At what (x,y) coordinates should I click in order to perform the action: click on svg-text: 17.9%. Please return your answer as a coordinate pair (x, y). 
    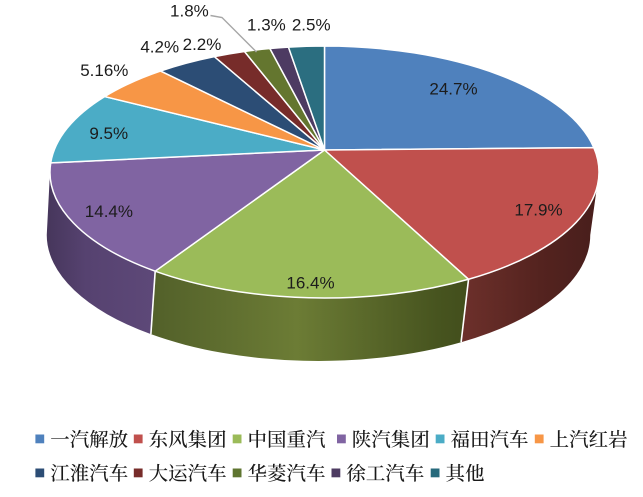
    Looking at the image, I should click on (538, 209).